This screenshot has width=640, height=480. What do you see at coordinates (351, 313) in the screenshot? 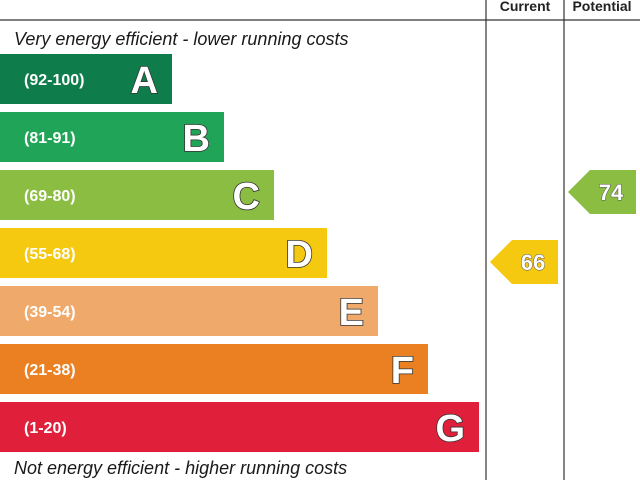
I see `band-e-letter: E` at bounding box center [351, 313].